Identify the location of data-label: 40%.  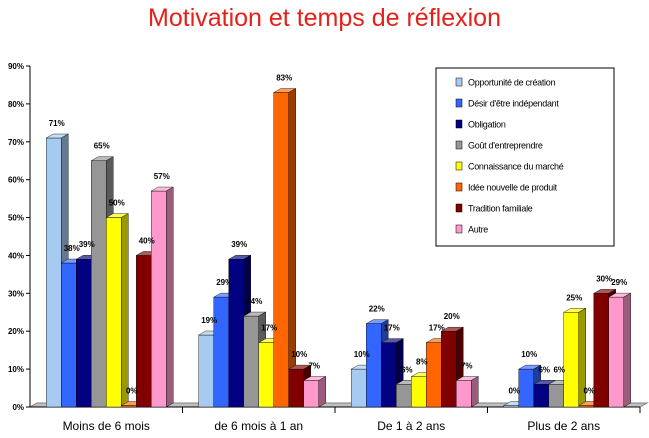
(147, 240).